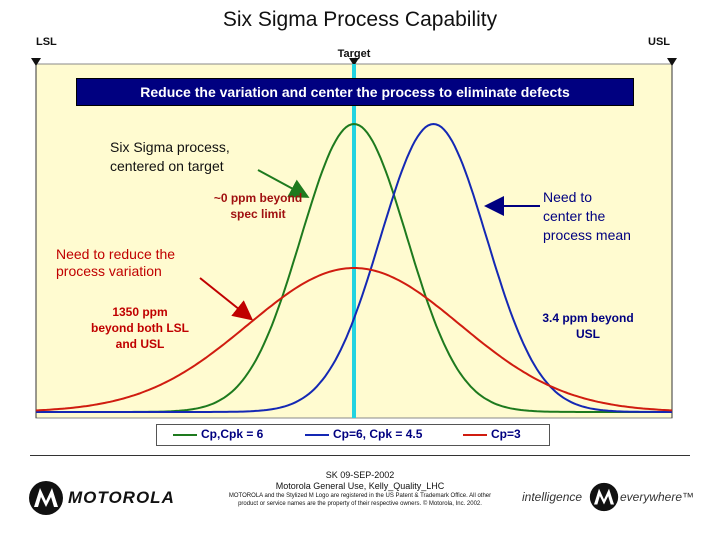 Image resolution: width=720 pixels, height=540 pixels. Describe the element at coordinates (185, 434) in the screenshot. I see `legend-swatch-green` at that location.